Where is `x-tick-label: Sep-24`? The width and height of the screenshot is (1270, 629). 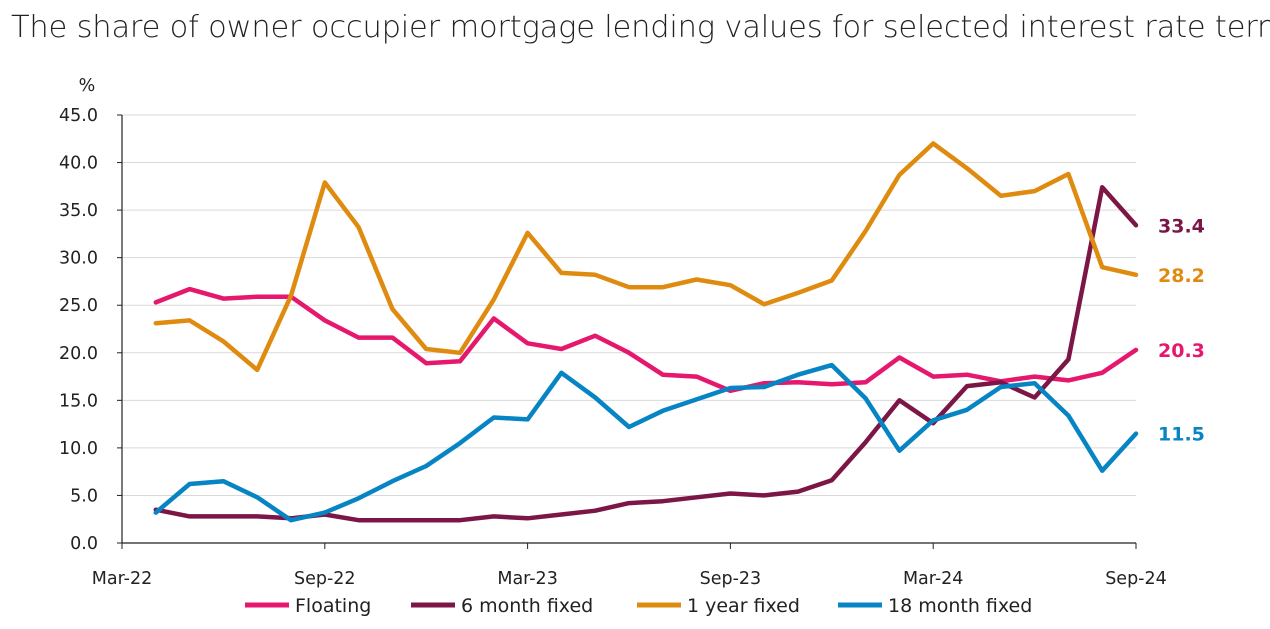 x-tick-label: Sep-24 is located at coordinates (1136, 579).